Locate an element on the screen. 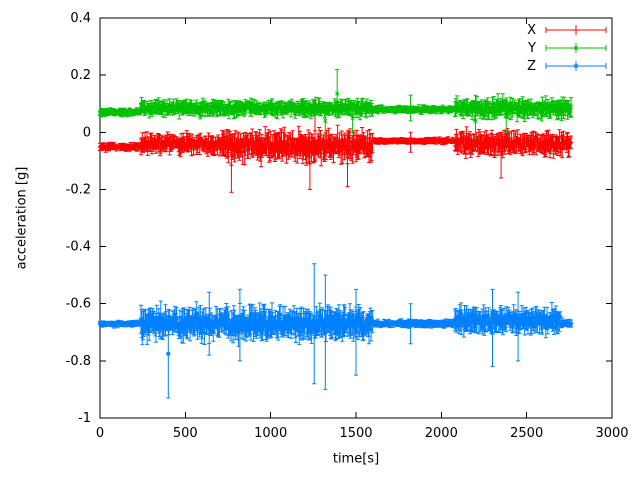  y-tick-label: -1 is located at coordinates (84, 418).